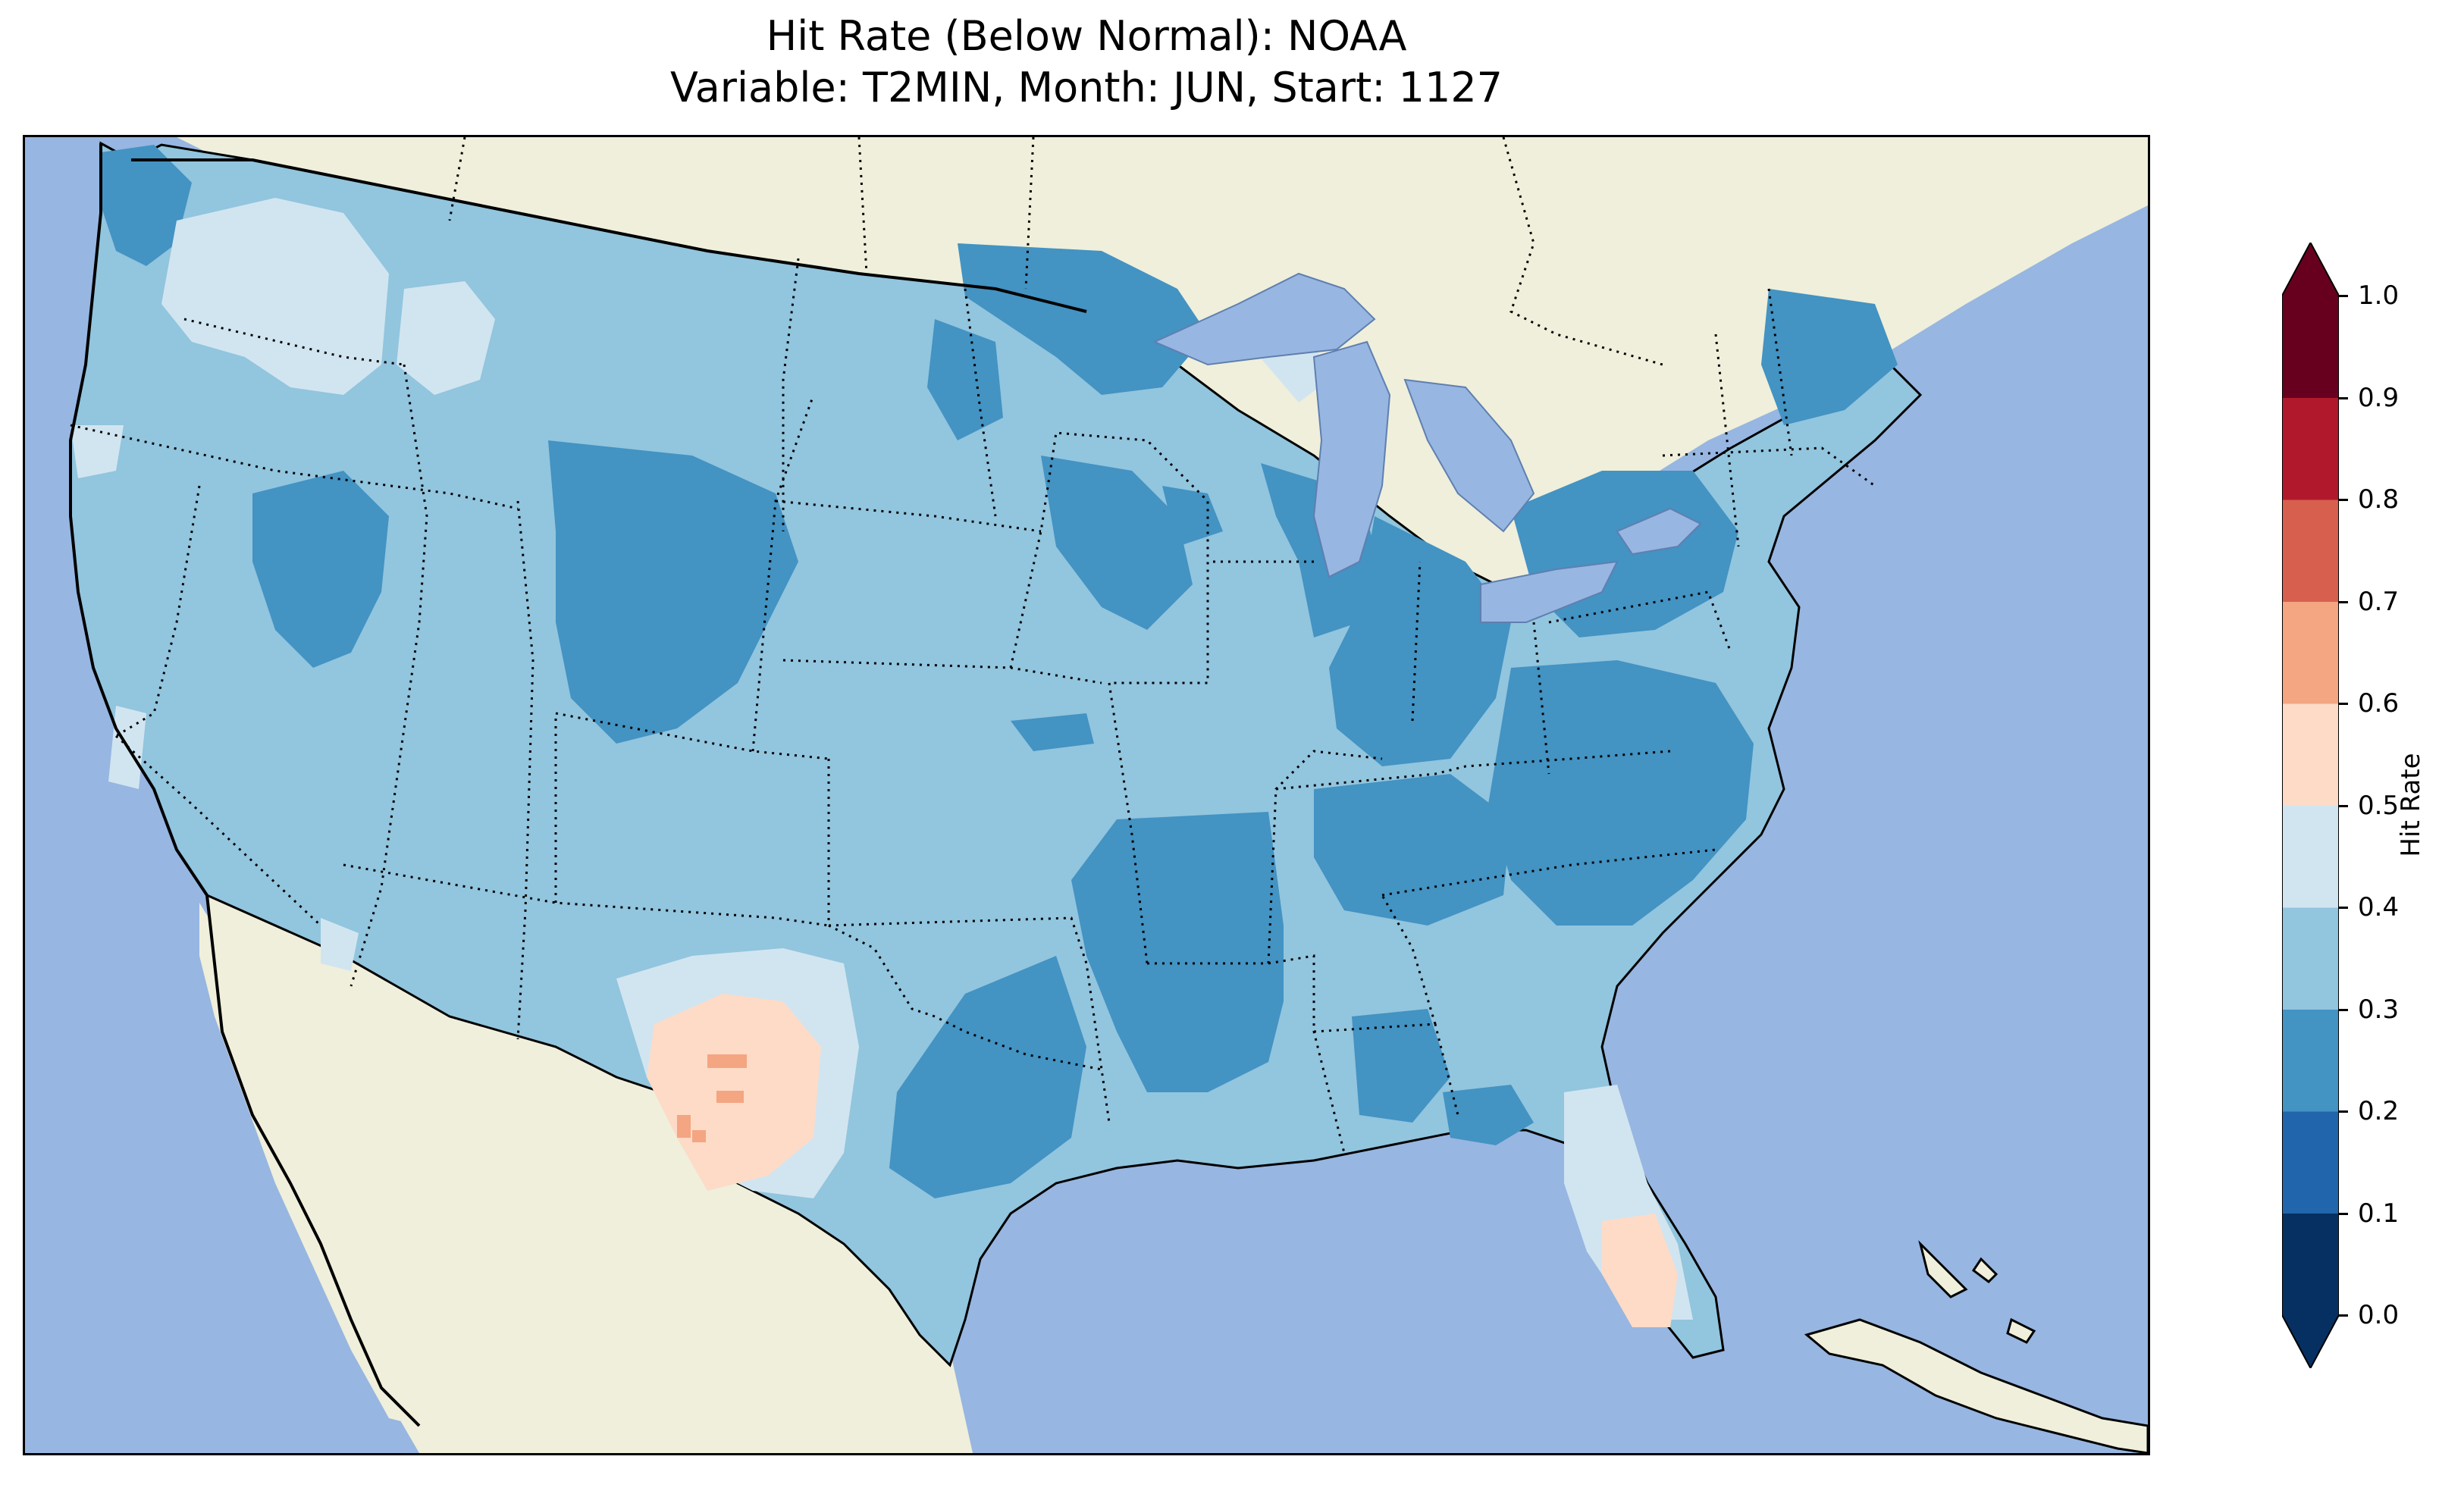 Image resolution: width=2464 pixels, height=1494 pixels. I want to click on colorbar-tick-label: 0.0, so click(2379, 1315).